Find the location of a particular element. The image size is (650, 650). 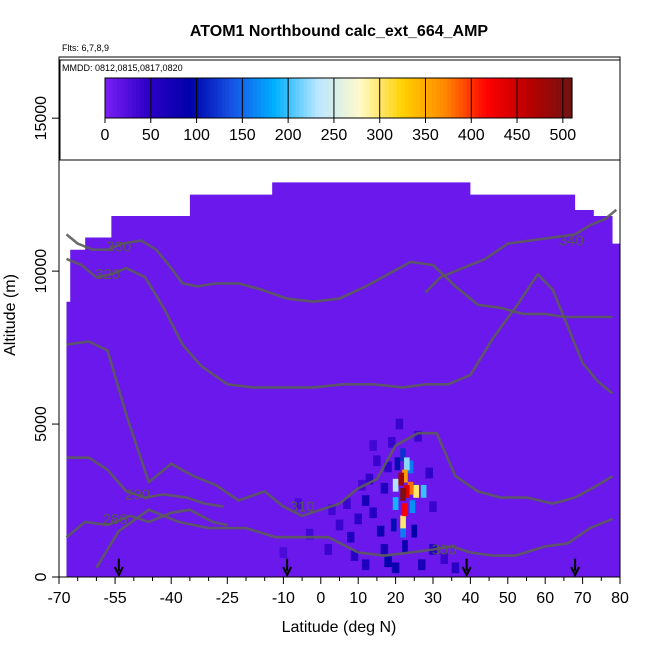

colorbar-tick-label: 150 is located at coordinates (242, 135).